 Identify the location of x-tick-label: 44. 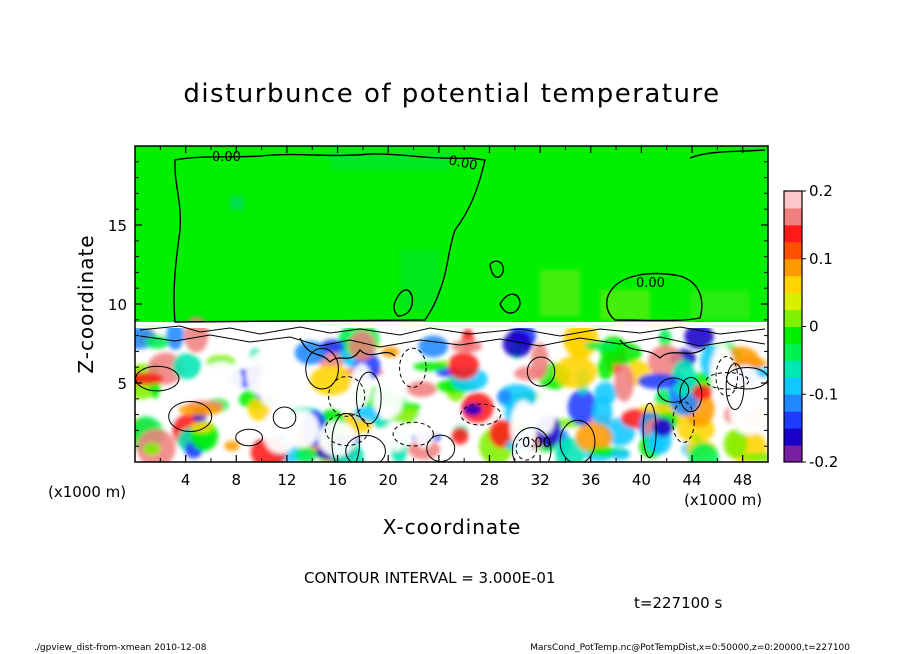
(691, 480).